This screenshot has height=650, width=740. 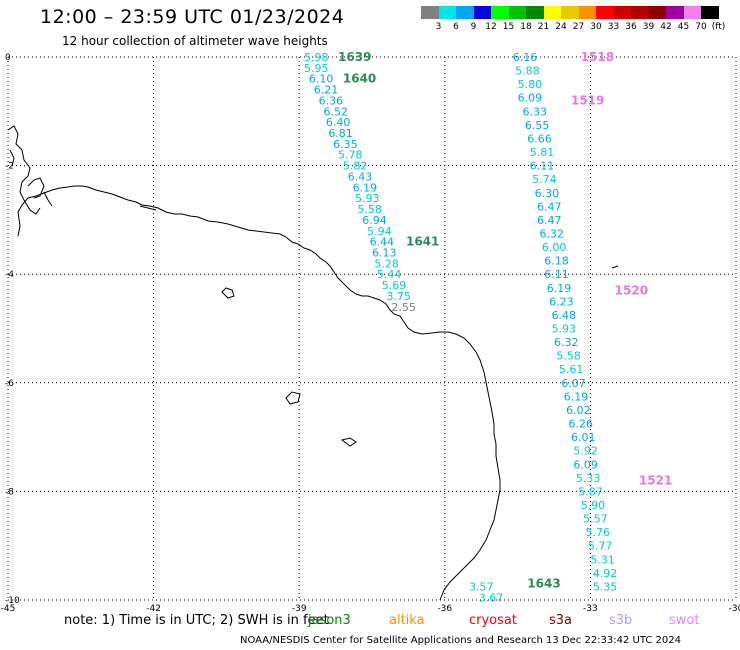 What do you see at coordinates (613, 27) in the screenshot?
I see `color-scale-label: 33` at bounding box center [613, 27].